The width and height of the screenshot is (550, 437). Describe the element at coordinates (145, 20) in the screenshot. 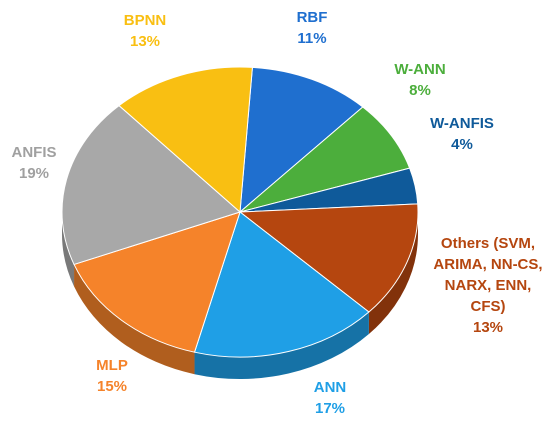

I see `pie-label-name: BPNN` at that location.